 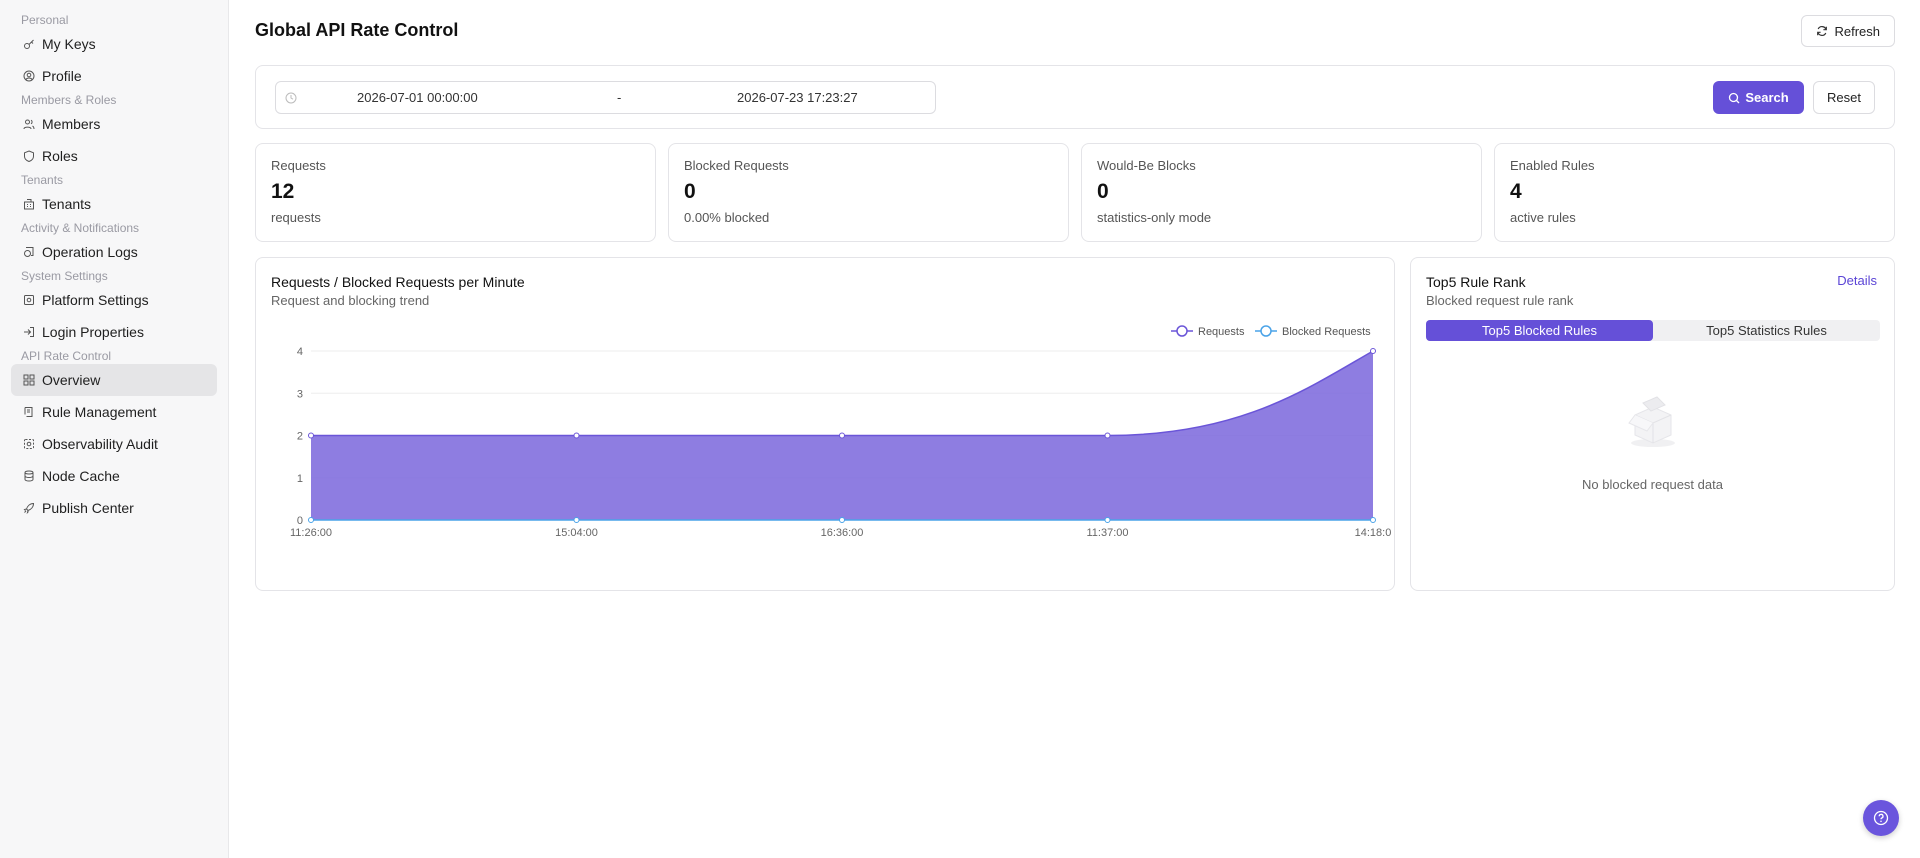 What do you see at coordinates (1221, 332) in the screenshot?
I see `legend-label: Requests` at bounding box center [1221, 332].